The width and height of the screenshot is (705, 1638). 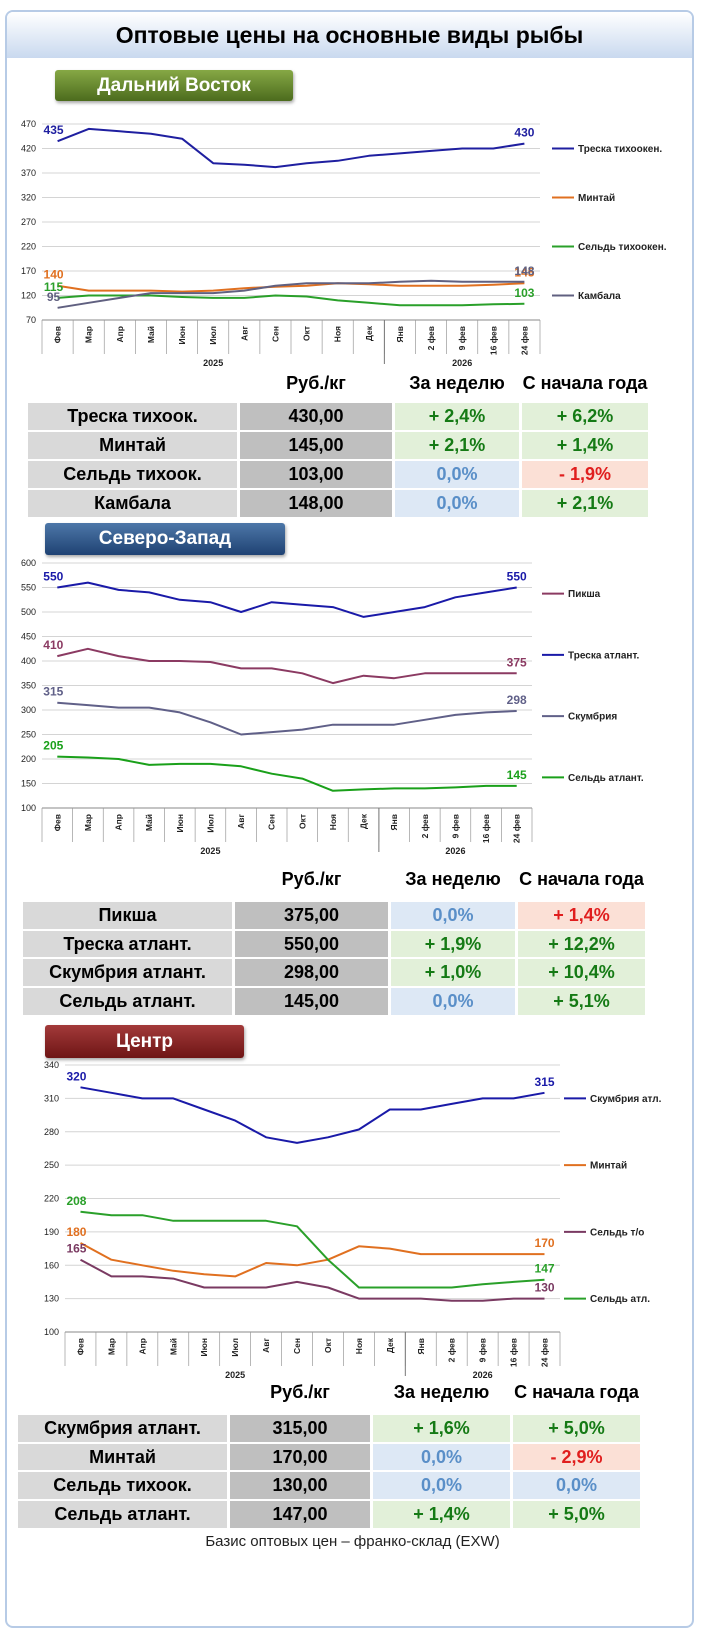 I want to click on y-tick-label: 470, so click(x=28, y=124).